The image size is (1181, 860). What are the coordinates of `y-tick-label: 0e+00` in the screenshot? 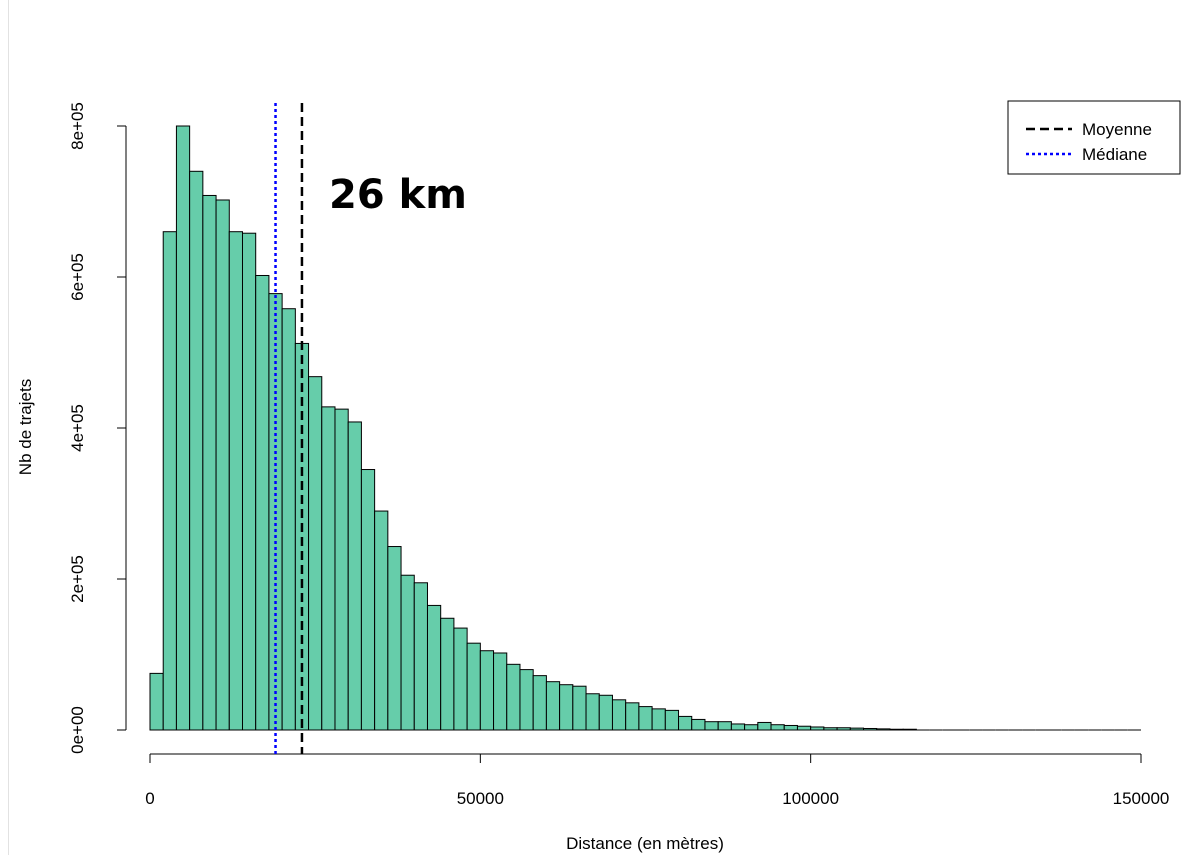 It's located at (77, 730).